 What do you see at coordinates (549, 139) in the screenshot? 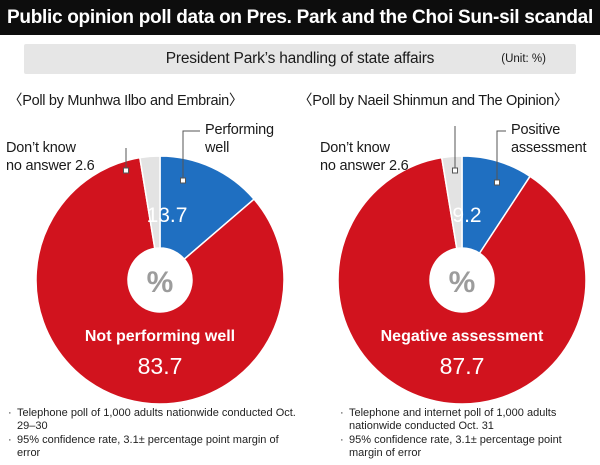
I see `right-positive-label: Positive assessment` at bounding box center [549, 139].